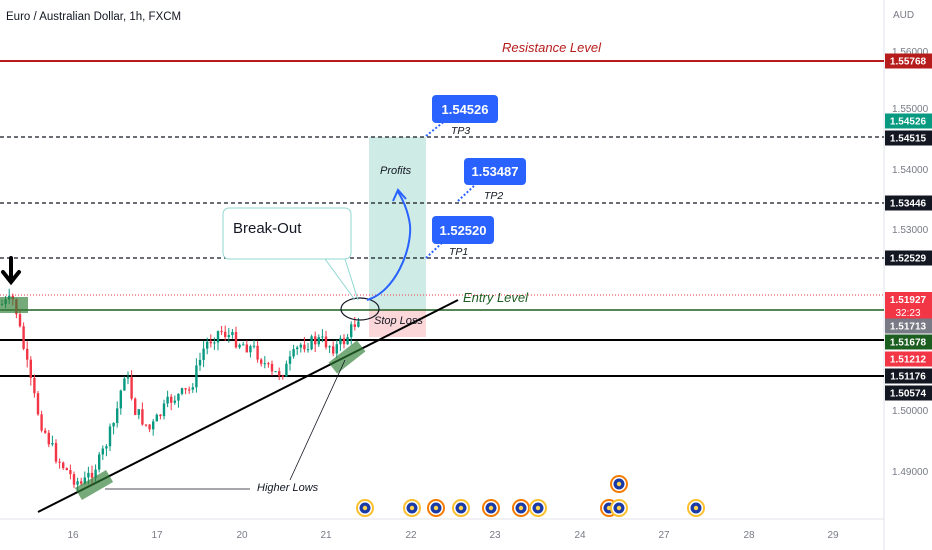 This screenshot has width=932, height=550. I want to click on y-tick-label: 1.49000, so click(910, 472).